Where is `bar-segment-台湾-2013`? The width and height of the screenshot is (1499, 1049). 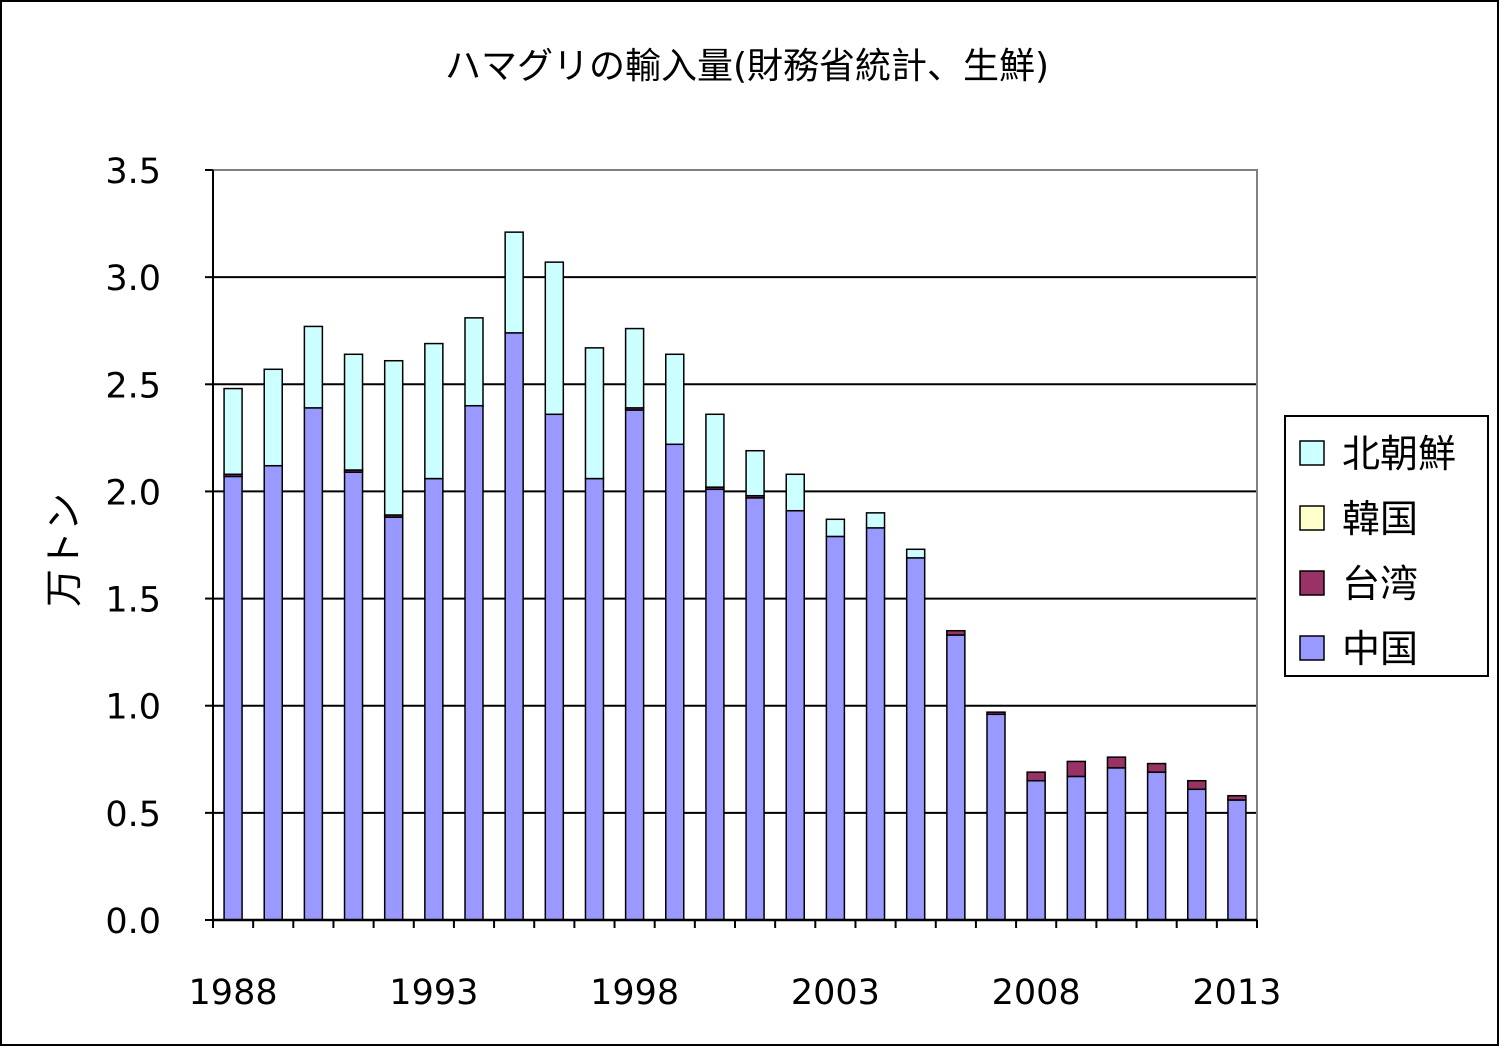
bar-segment-台湾-2013 is located at coordinates (1237, 797).